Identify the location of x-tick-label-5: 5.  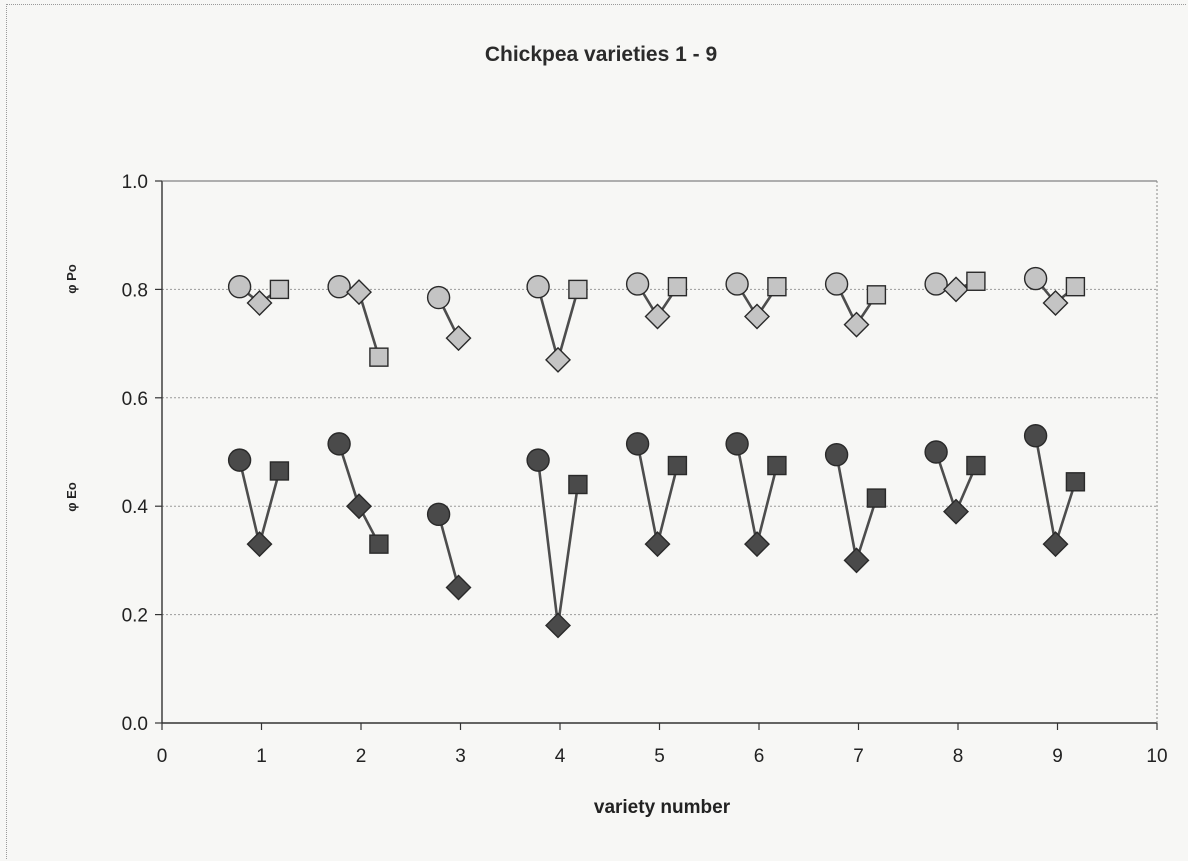
(659, 756).